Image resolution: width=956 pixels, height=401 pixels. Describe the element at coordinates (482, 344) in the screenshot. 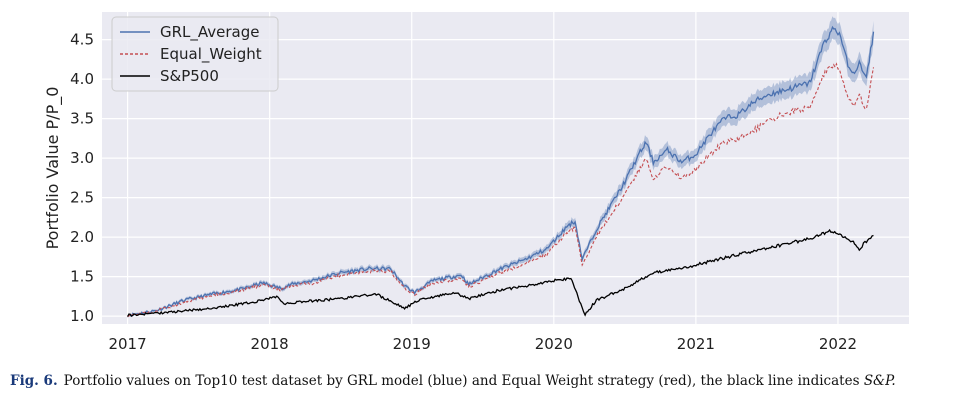

I see `x-tick-labels: 2017 2018 2019 2020 2021 2022` at that location.